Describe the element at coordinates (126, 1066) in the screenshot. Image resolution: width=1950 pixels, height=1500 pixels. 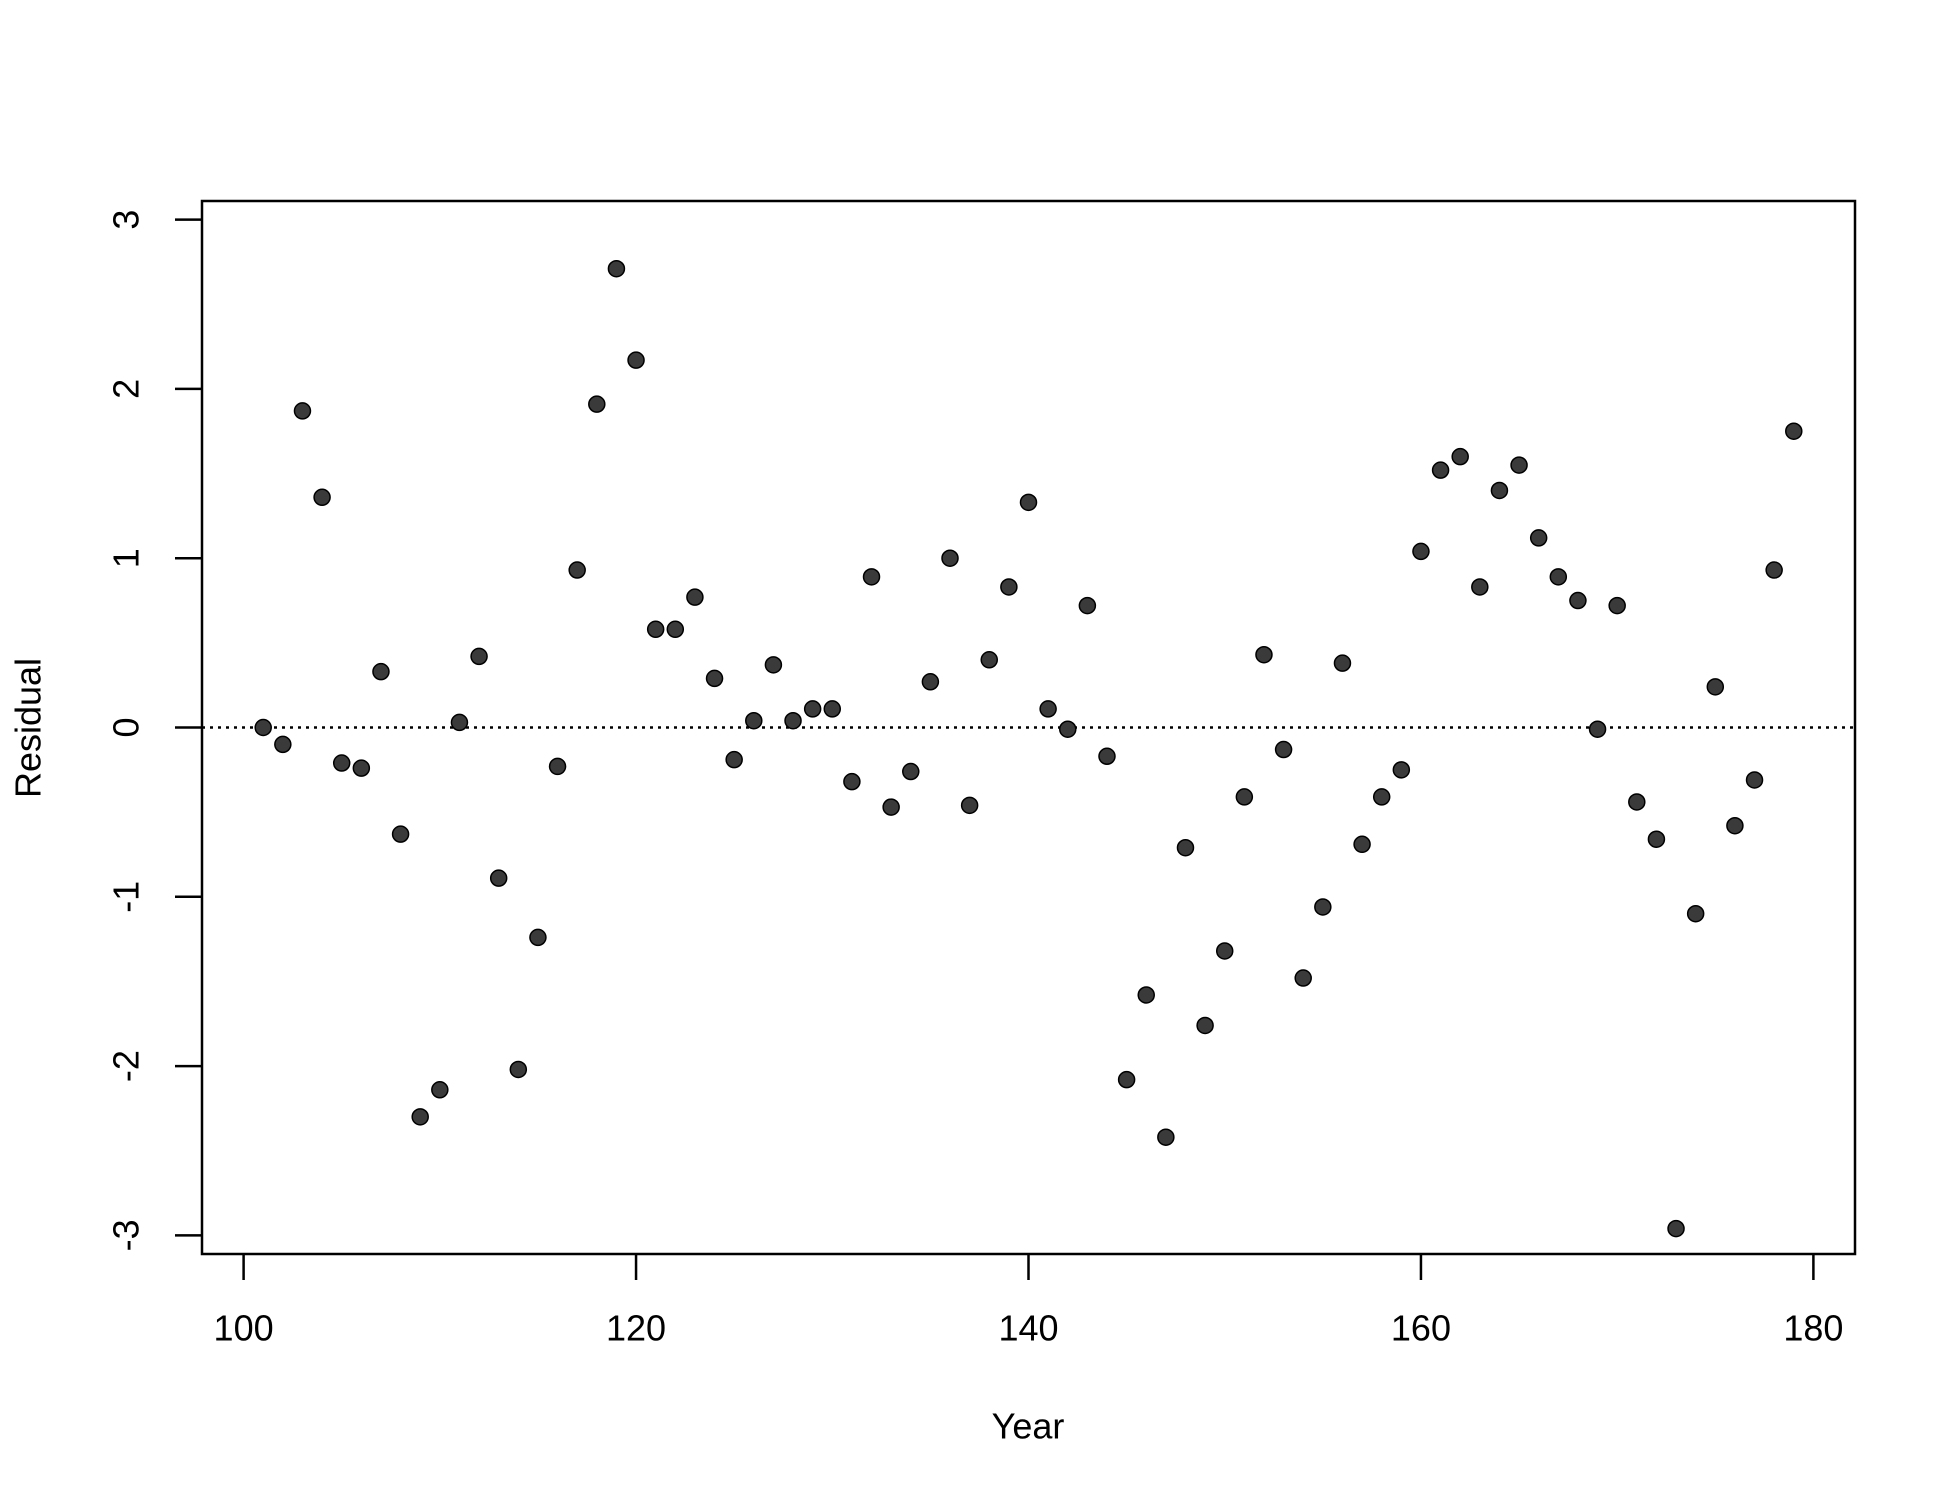
I see `y-tick-label: -2` at that location.